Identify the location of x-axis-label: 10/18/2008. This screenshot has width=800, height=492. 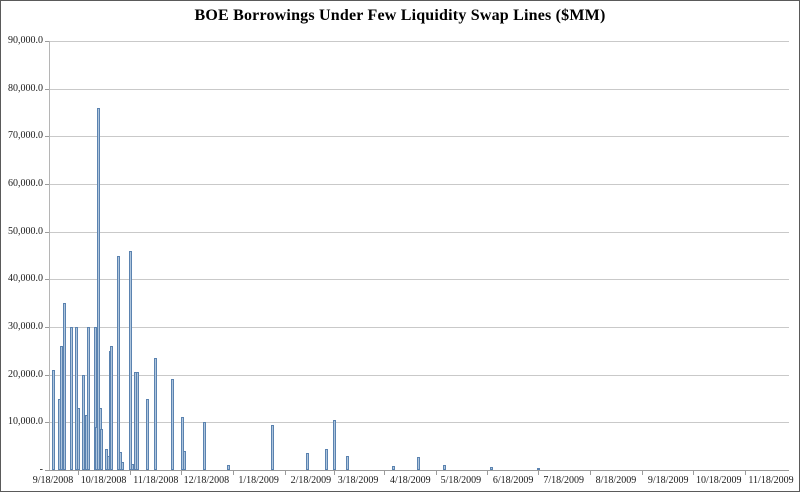
(103, 480).